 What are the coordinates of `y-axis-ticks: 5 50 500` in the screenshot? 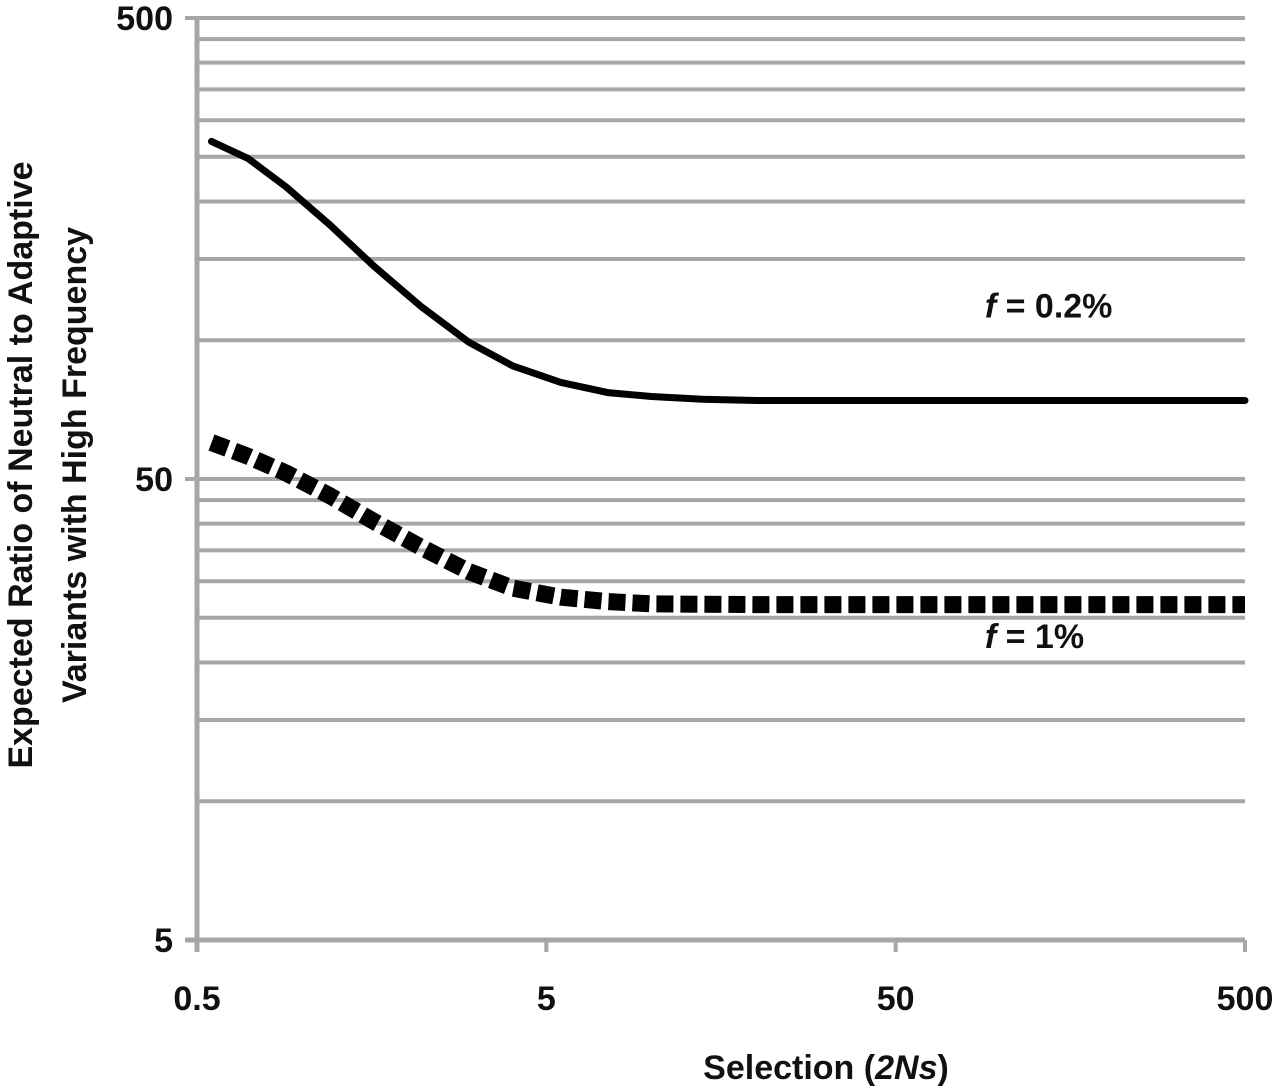 It's located at (156, 480).